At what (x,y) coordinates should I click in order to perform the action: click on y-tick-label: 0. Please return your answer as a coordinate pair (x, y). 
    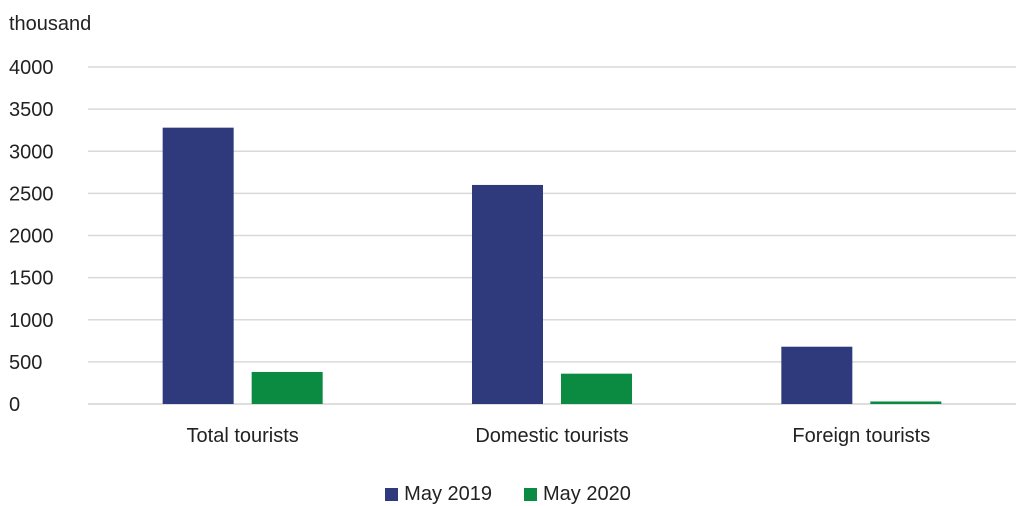
    Looking at the image, I should click on (14, 405).